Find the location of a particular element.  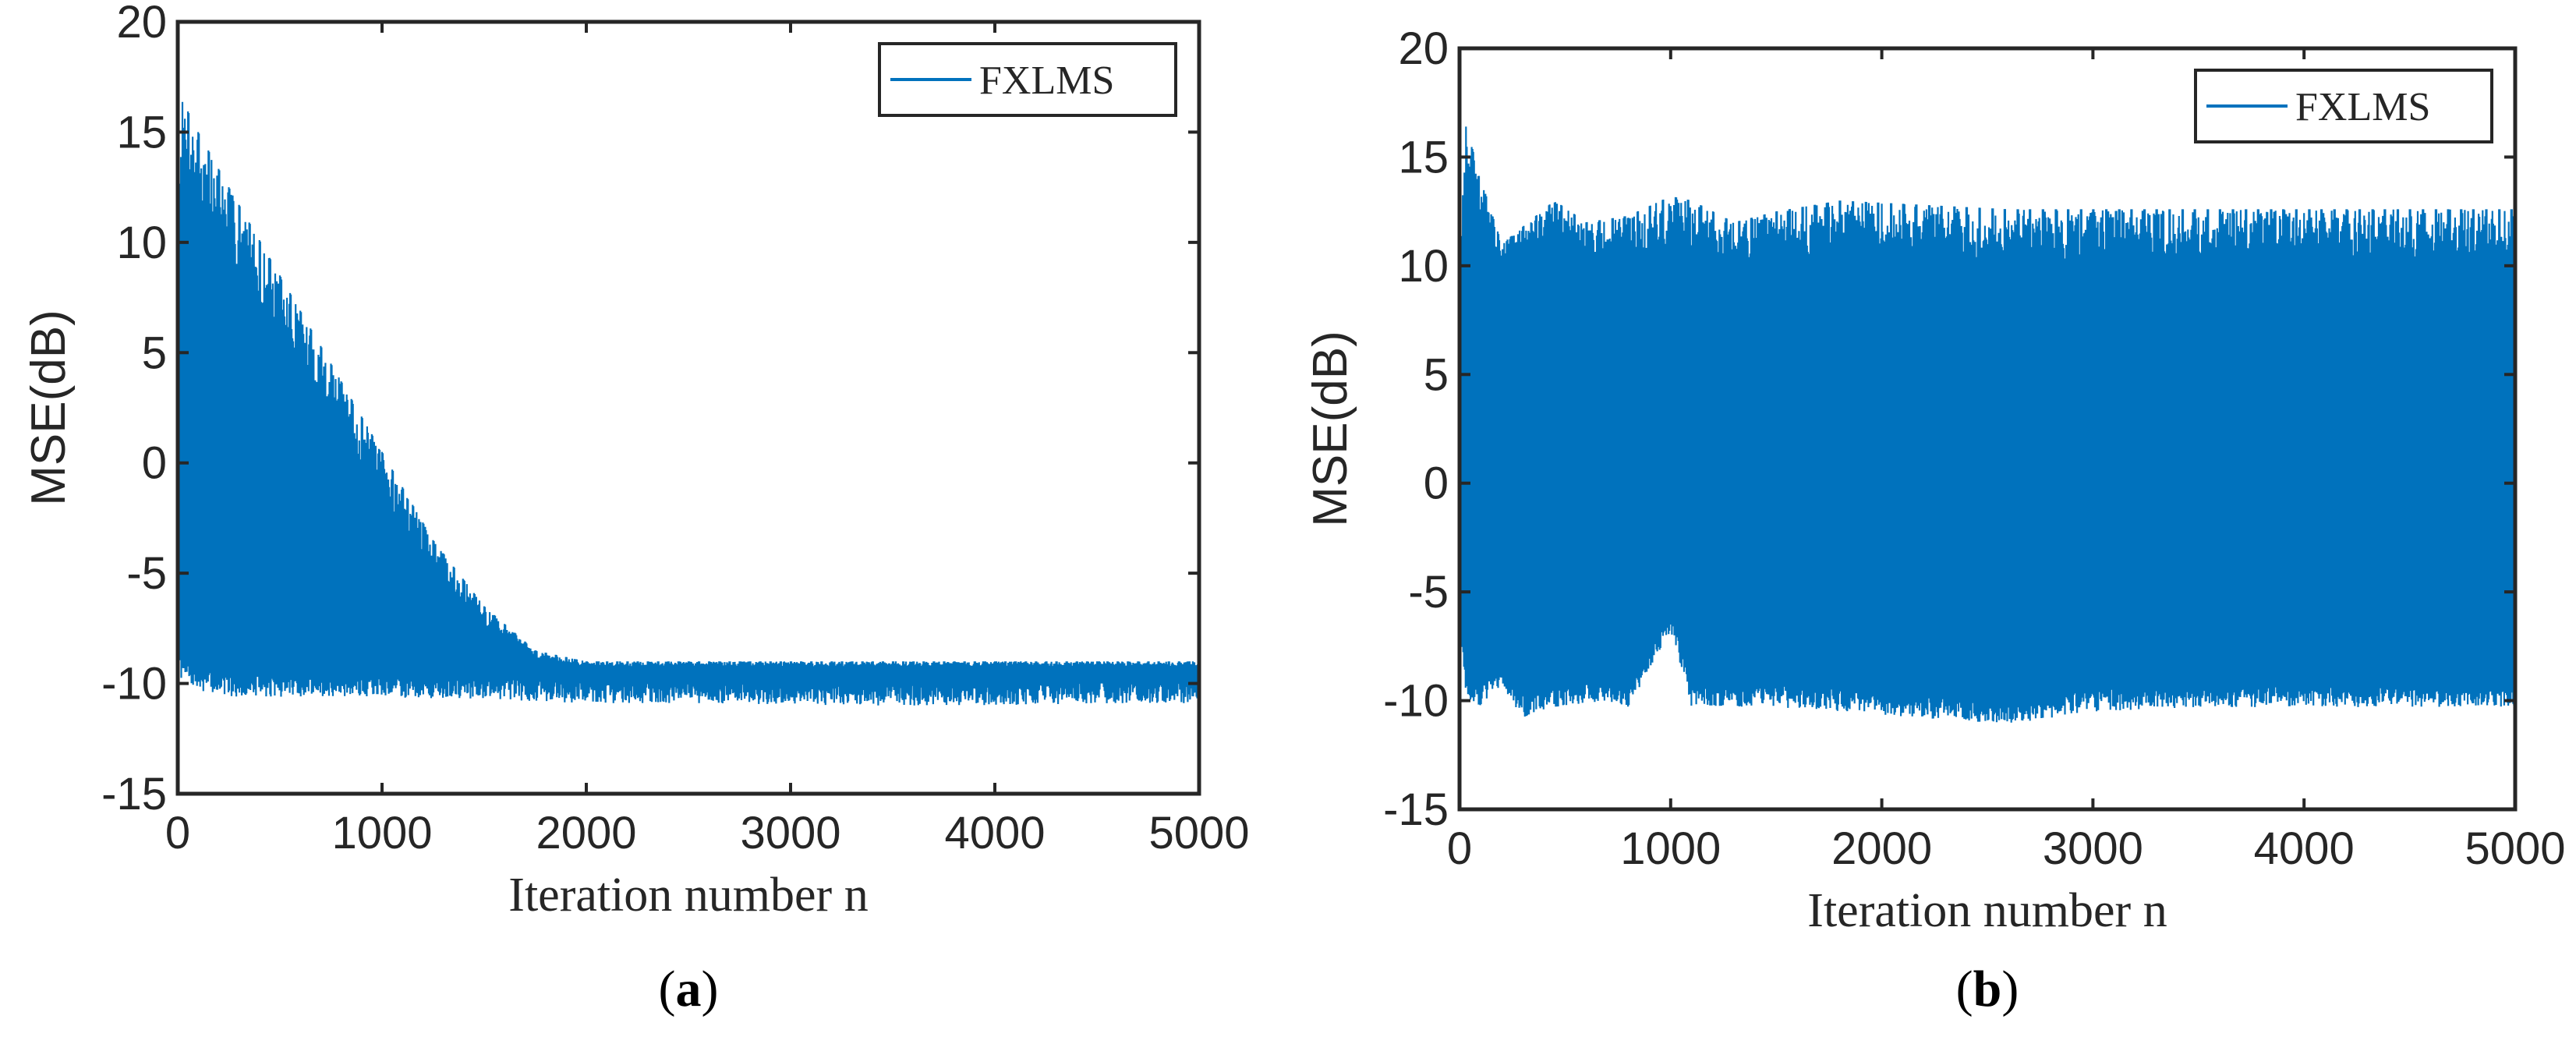

panel-label: (a) is located at coordinates (689, 990).